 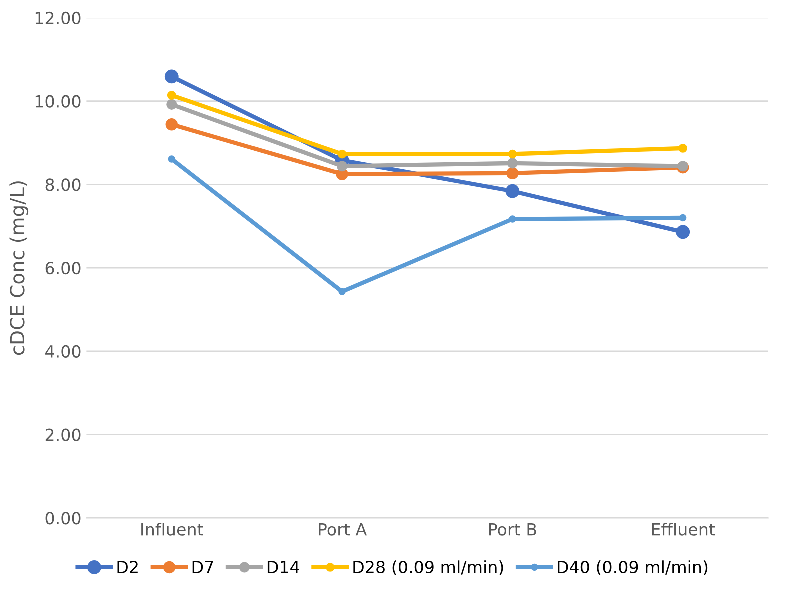 I want to click on x-tick-label: Effluent, so click(x=684, y=529).